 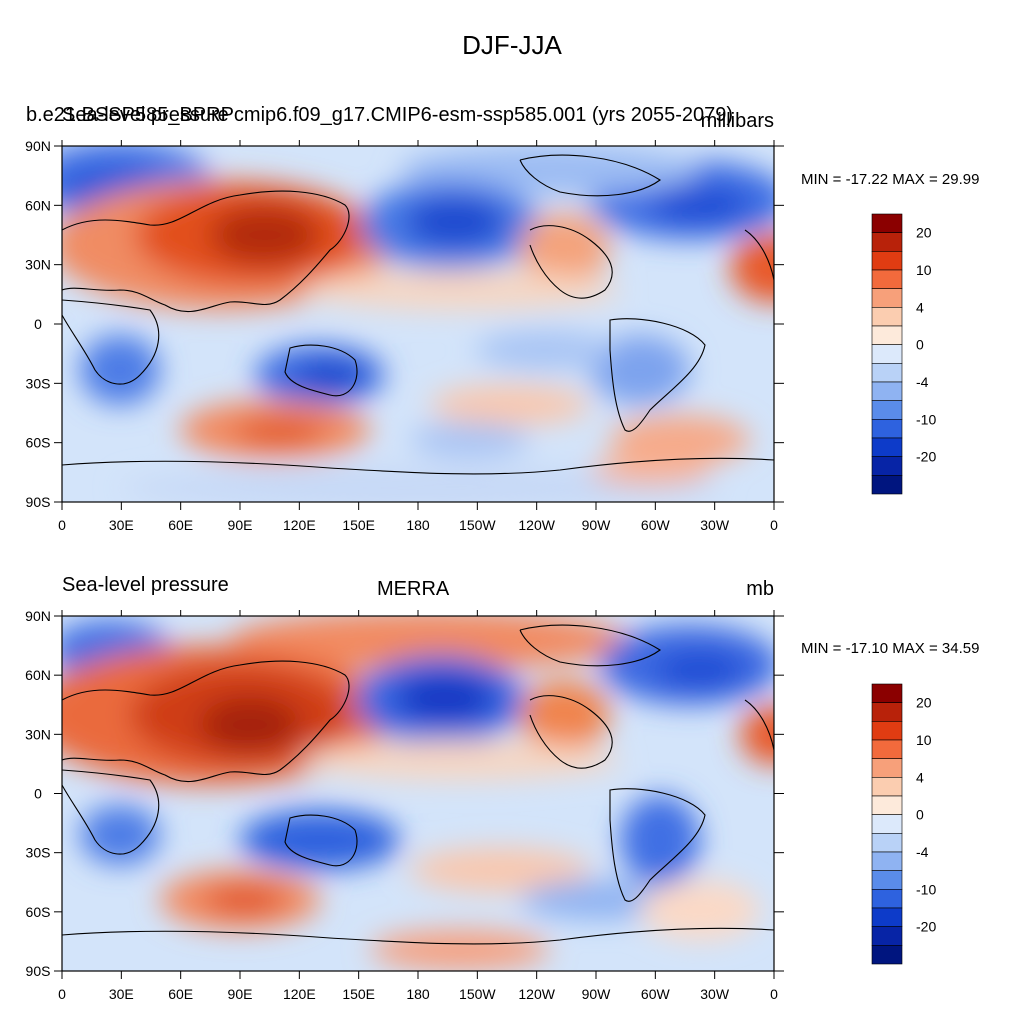 I want to click on panel1-title-overlay: Sea-level pressure, so click(x=145, y=115).